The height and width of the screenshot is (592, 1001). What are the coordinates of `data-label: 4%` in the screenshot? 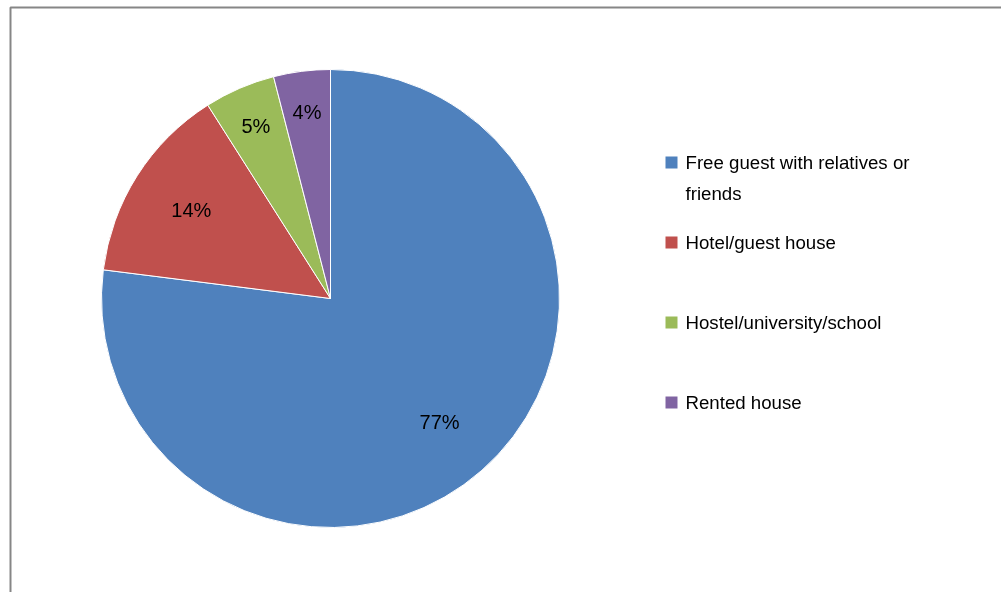 It's located at (307, 112).